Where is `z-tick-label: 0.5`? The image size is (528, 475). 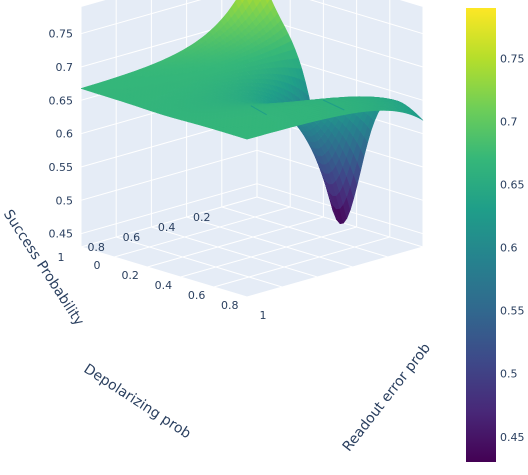
z-tick-label: 0.5 is located at coordinates (65, 200).